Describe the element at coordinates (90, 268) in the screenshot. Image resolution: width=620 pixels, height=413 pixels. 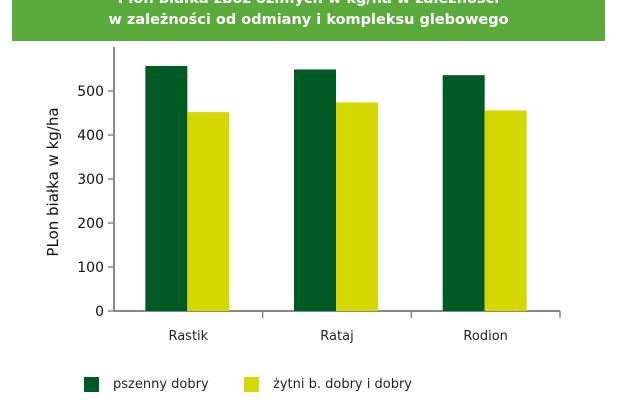
I see `y-tick-label: 100` at that location.